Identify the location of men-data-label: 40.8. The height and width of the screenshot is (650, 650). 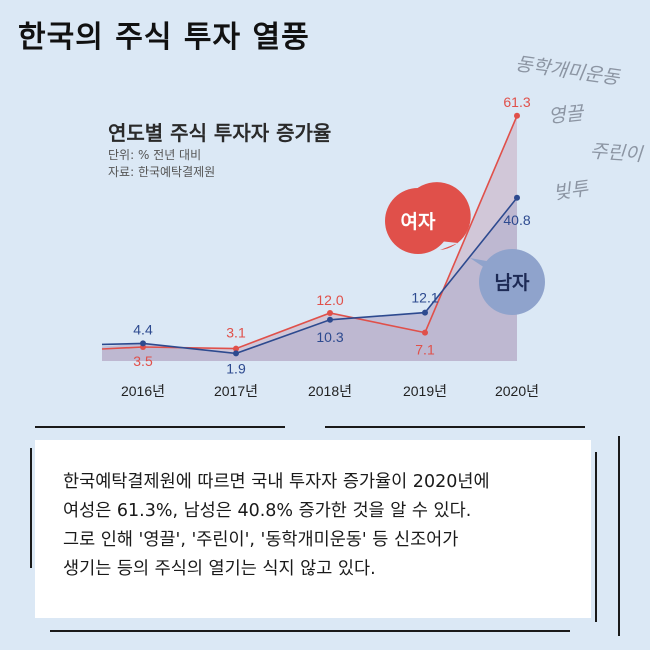
(516, 220).